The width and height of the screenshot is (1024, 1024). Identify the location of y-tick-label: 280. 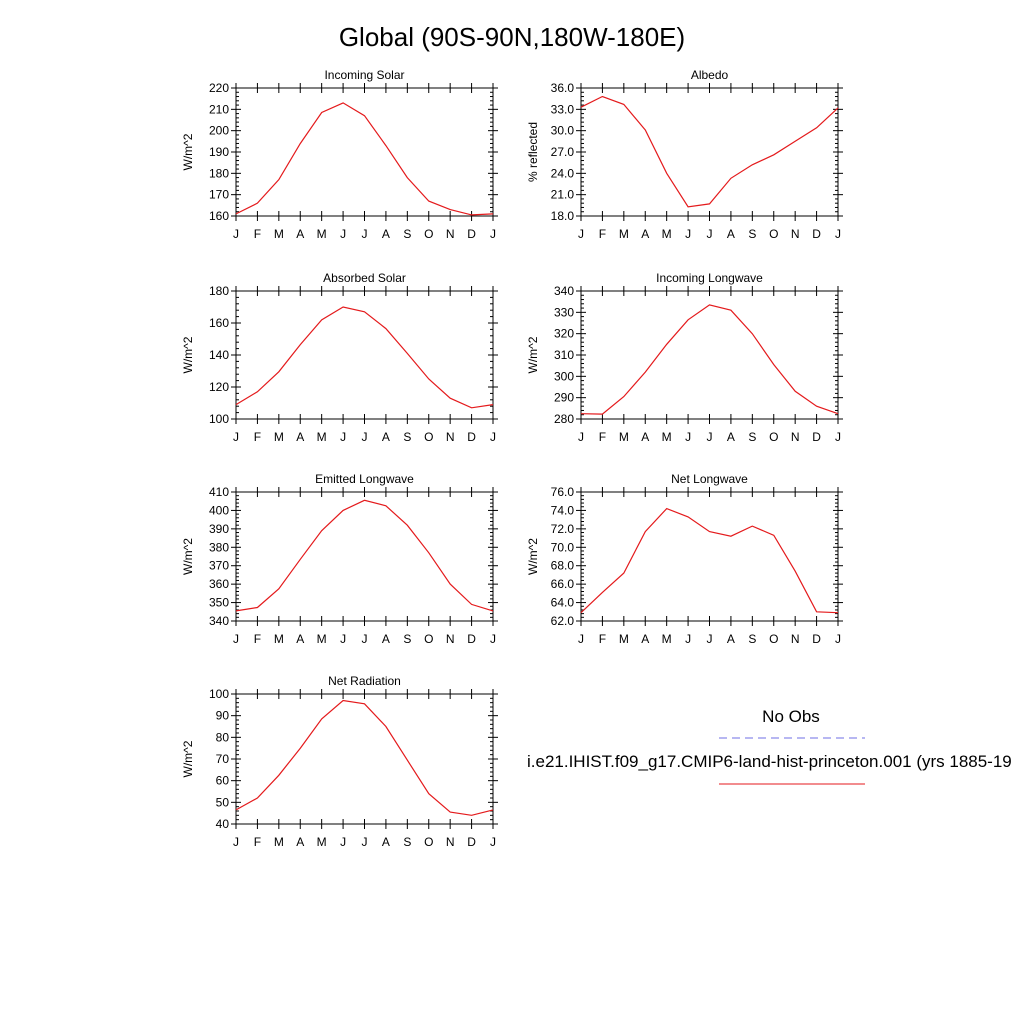
(564, 419).